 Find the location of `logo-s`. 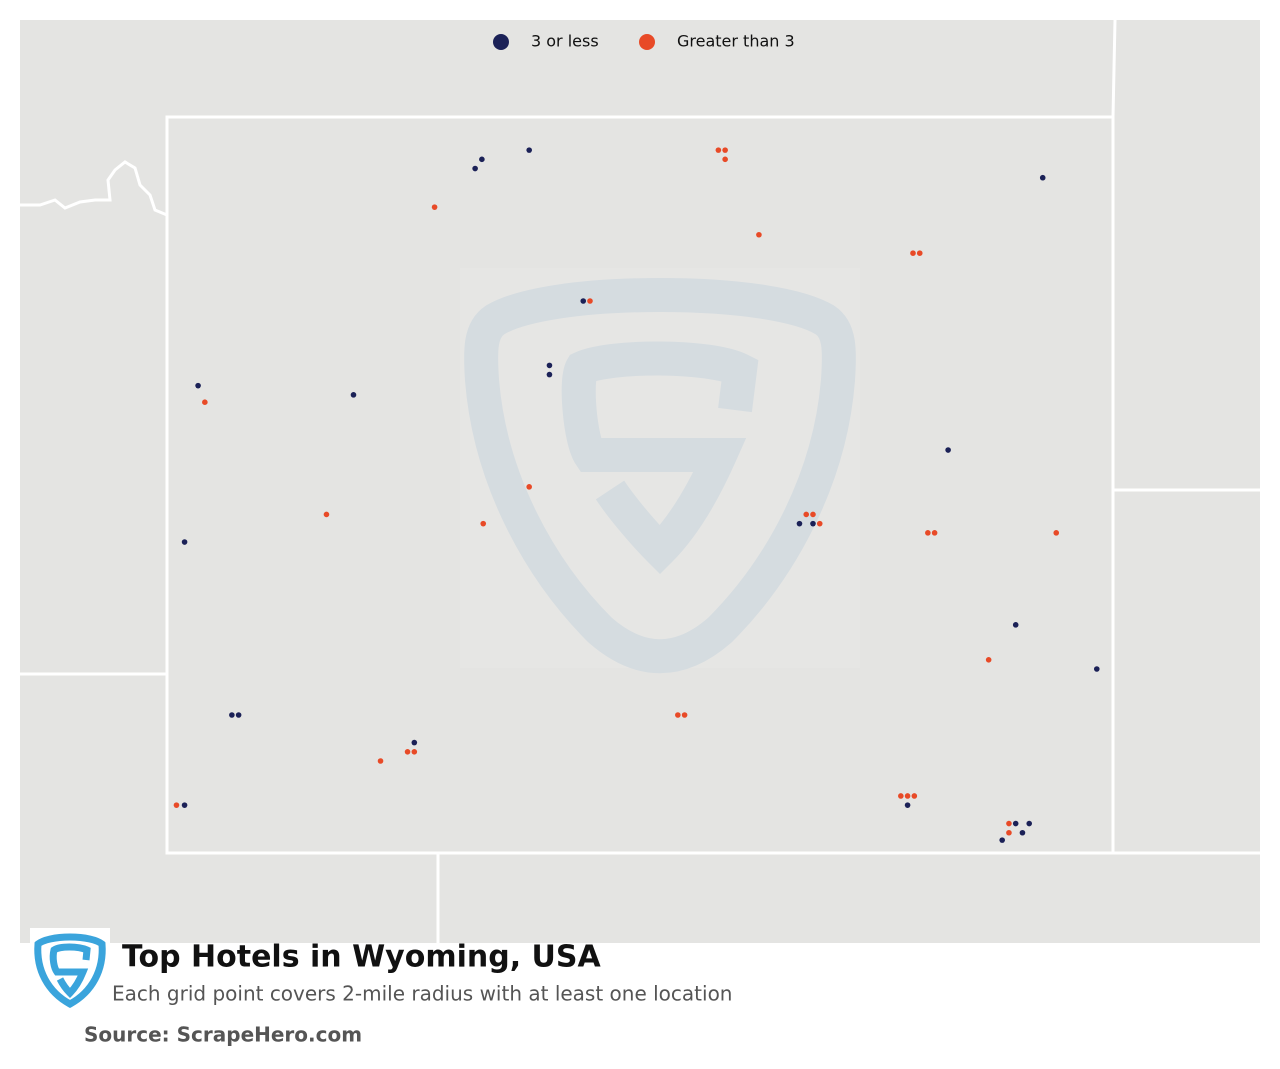

logo-s is located at coordinates (70, 970).